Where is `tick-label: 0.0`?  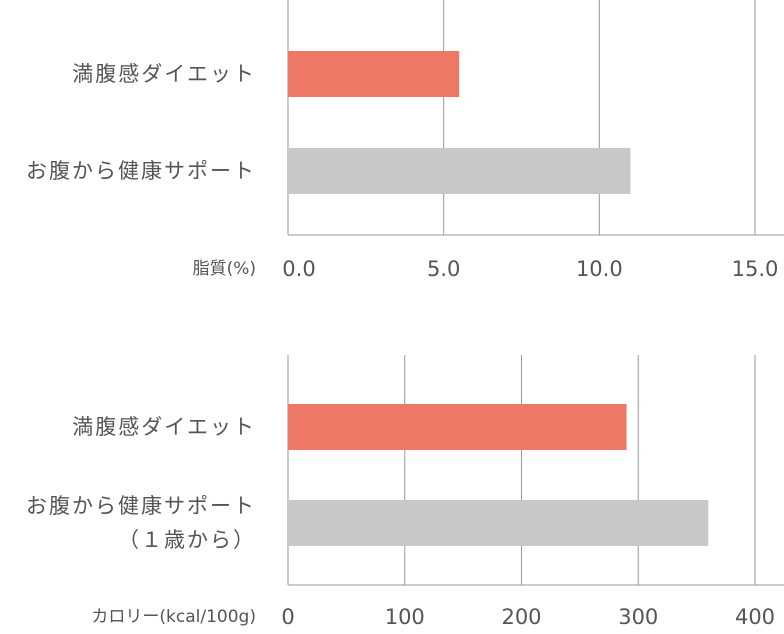
tick-label: 0.0 is located at coordinates (298, 269).